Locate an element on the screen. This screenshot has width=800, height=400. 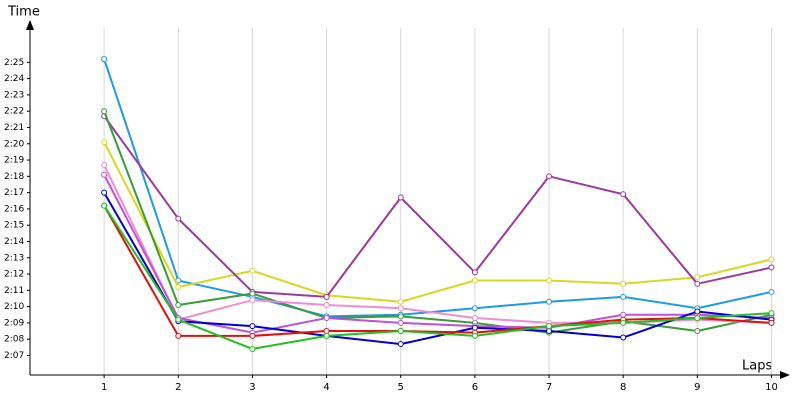
x-tick-label: 1 is located at coordinates (104, 387).